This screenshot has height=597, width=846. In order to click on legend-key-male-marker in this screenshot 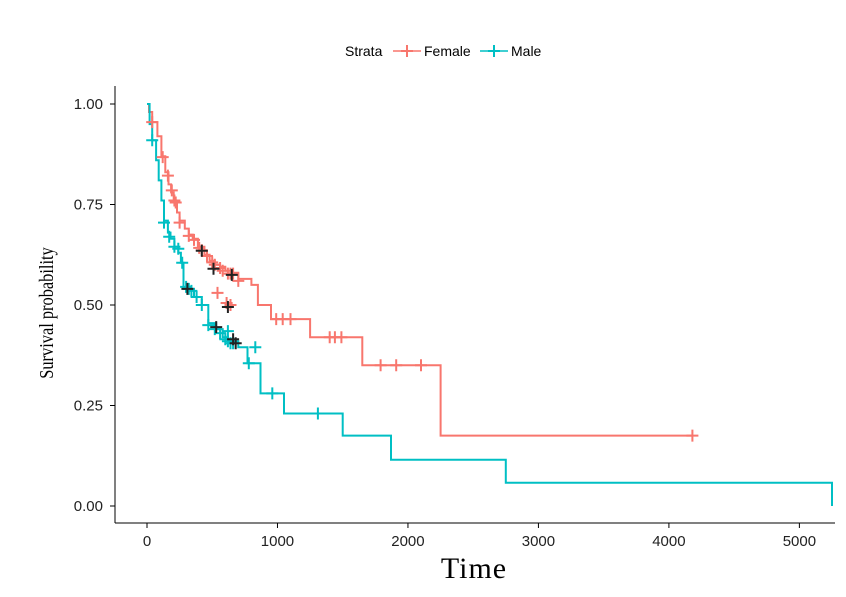, I will do `click(494, 51)`.